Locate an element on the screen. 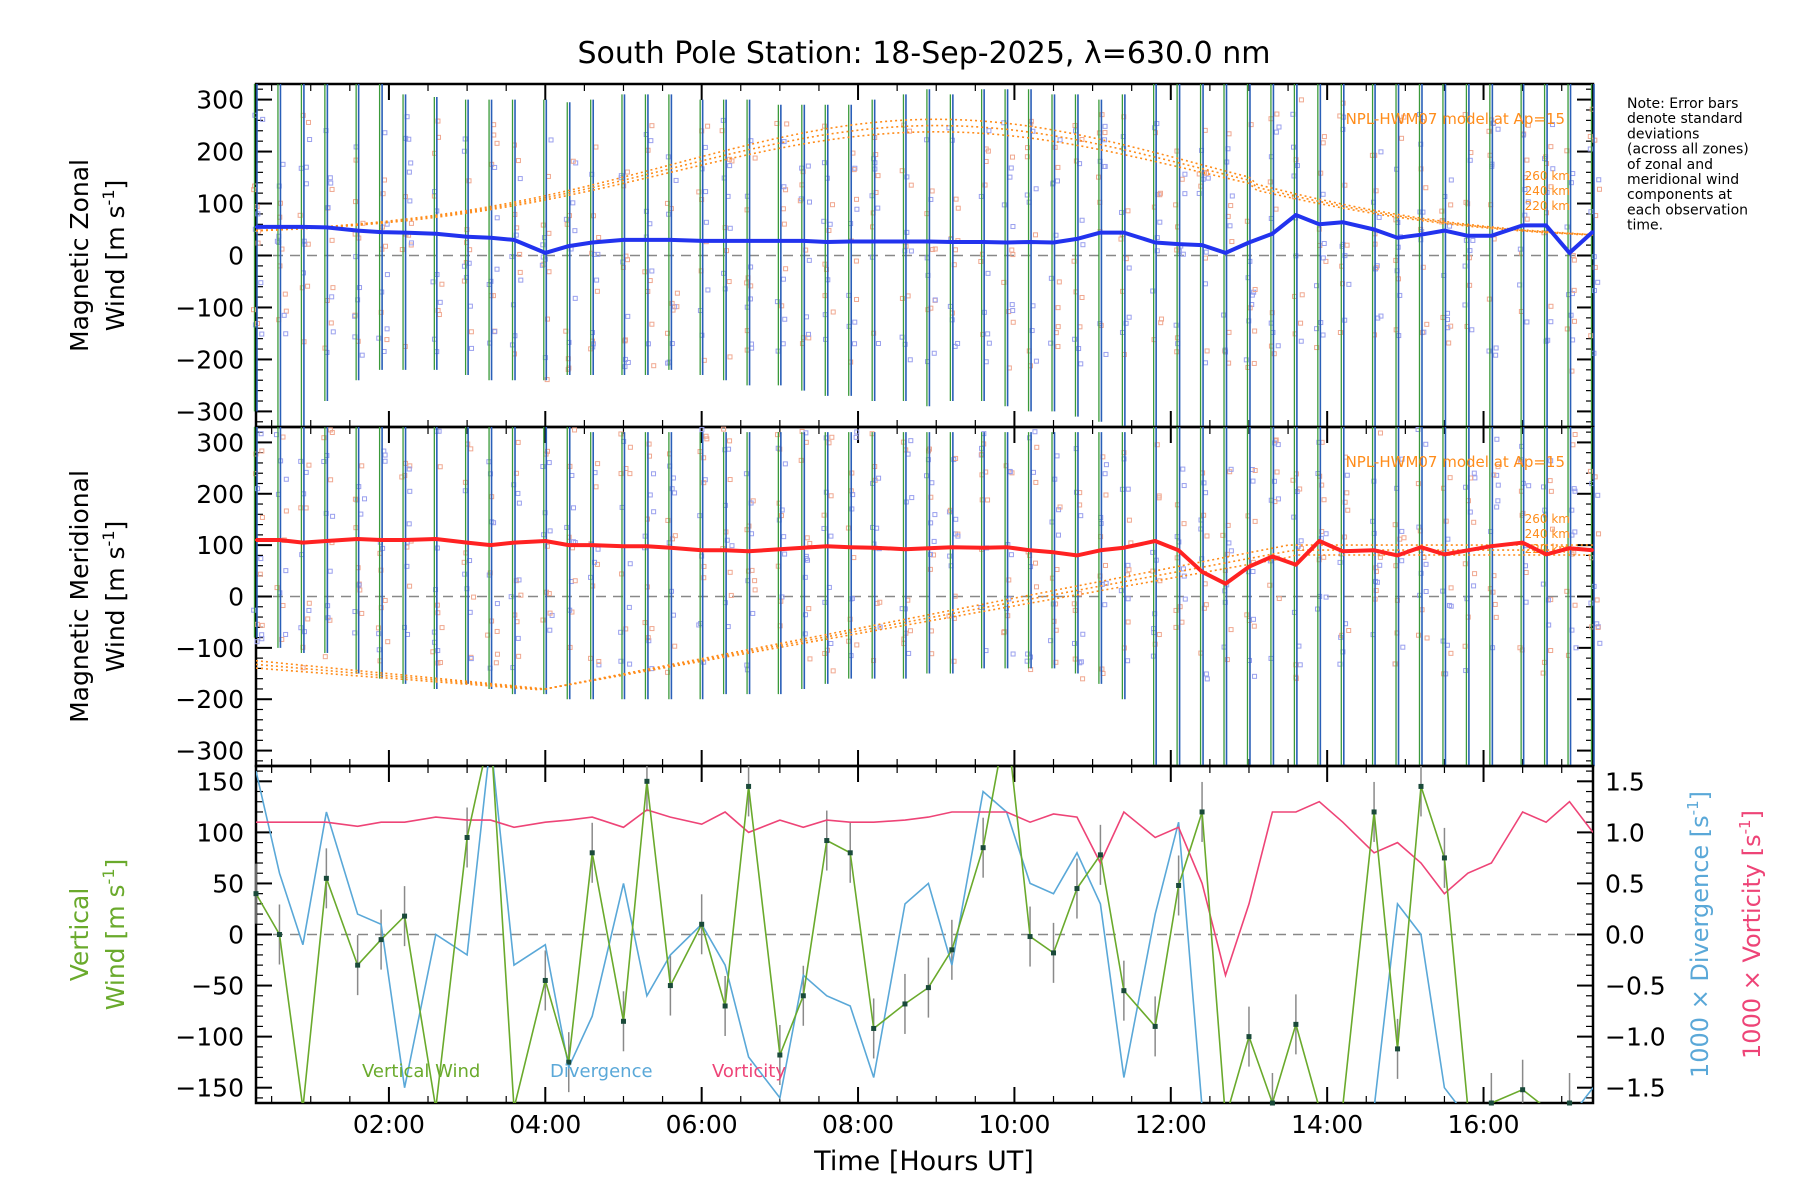 This screenshot has width=1800, height=1200. note-line: meridional wind is located at coordinates (1683, 180).